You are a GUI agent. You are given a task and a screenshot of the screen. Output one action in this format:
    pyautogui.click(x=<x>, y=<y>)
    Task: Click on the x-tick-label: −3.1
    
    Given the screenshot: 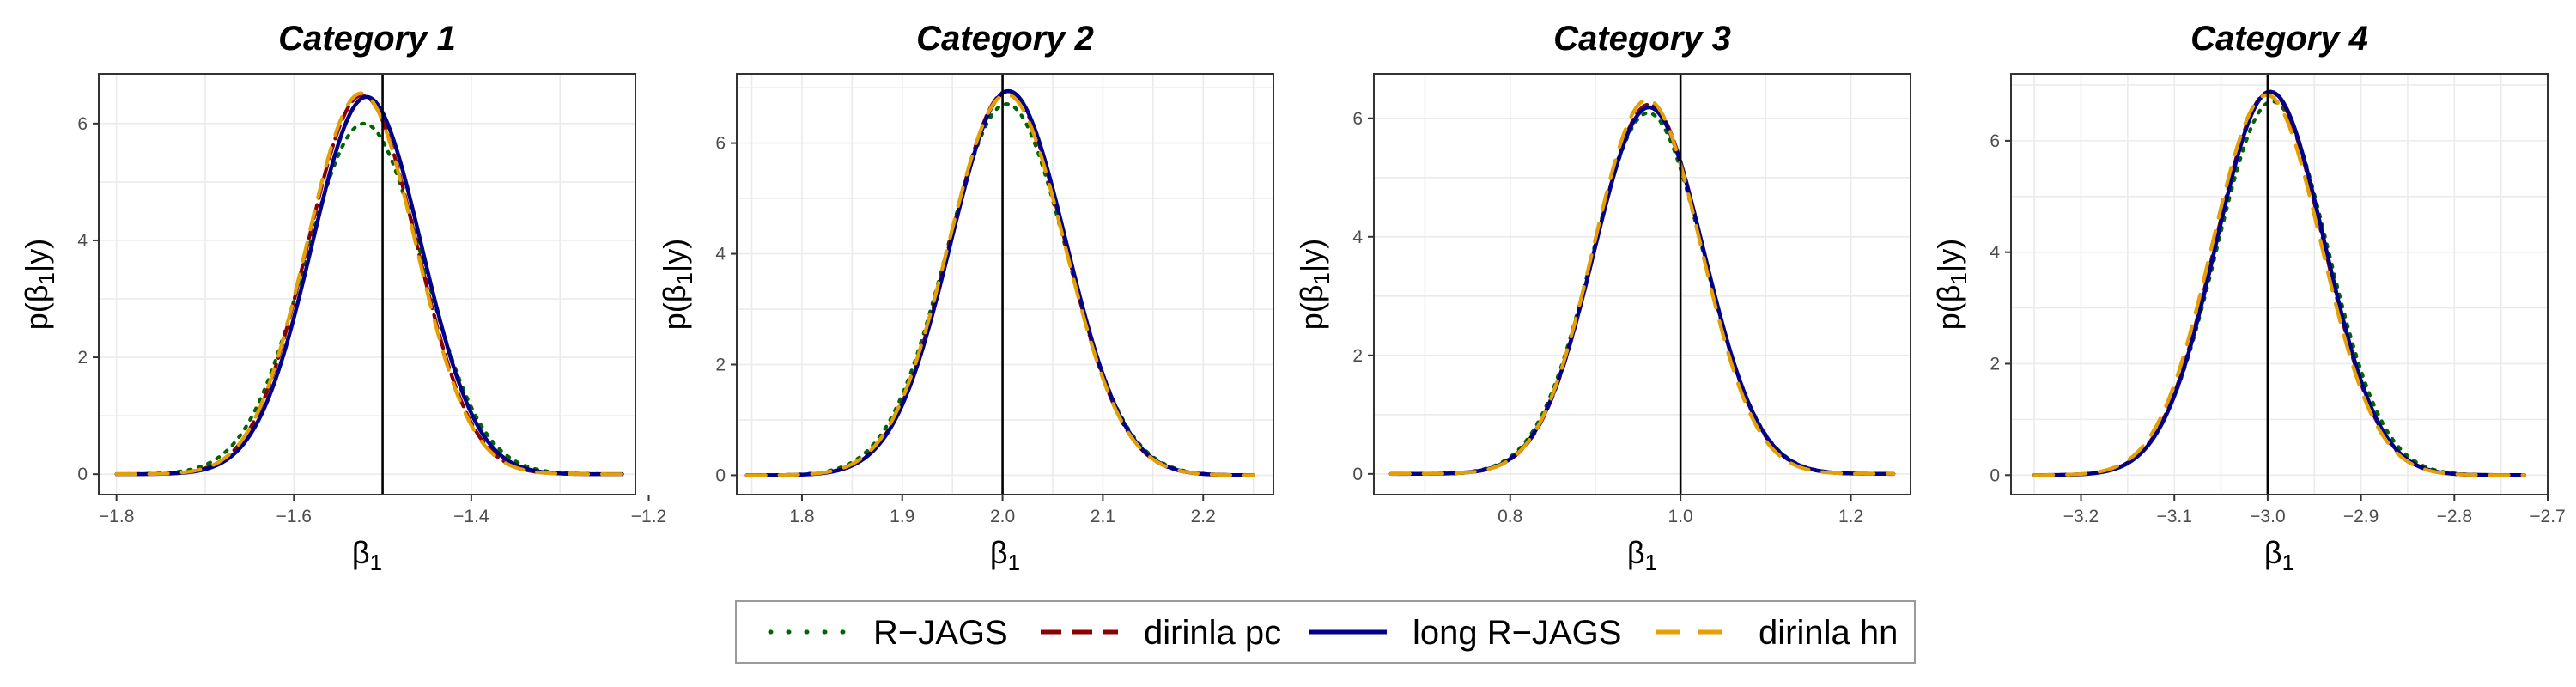 What is the action you would take?
    pyautogui.click(x=2173, y=516)
    